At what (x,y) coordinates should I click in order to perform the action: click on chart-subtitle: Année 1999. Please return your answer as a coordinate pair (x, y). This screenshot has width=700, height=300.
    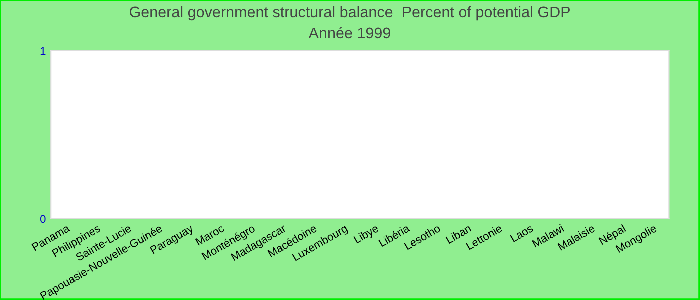
    Looking at the image, I should click on (349, 33).